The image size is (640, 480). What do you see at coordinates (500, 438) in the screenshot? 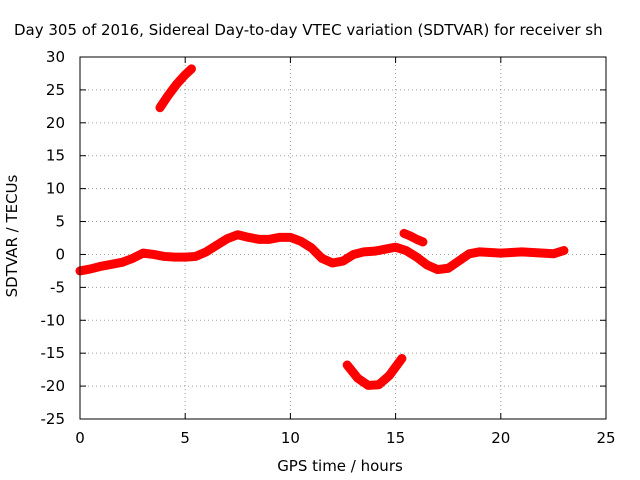
I see `x-tick-label: 20` at bounding box center [500, 438].